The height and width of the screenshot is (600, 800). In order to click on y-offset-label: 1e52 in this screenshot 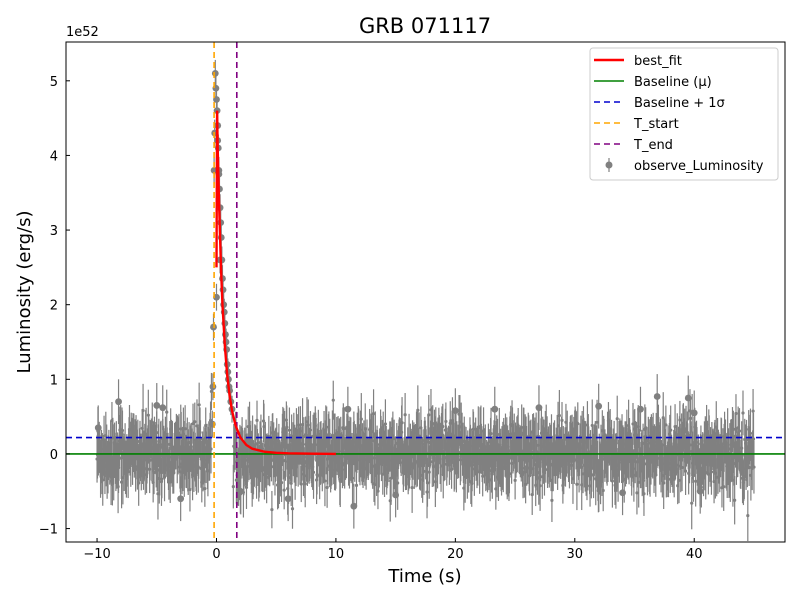, I will do `click(82, 32)`.